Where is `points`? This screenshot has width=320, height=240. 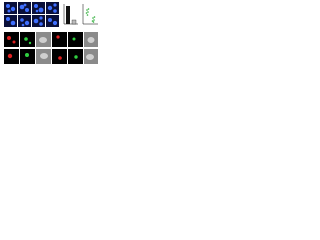 points is located at coordinates (90, 15).